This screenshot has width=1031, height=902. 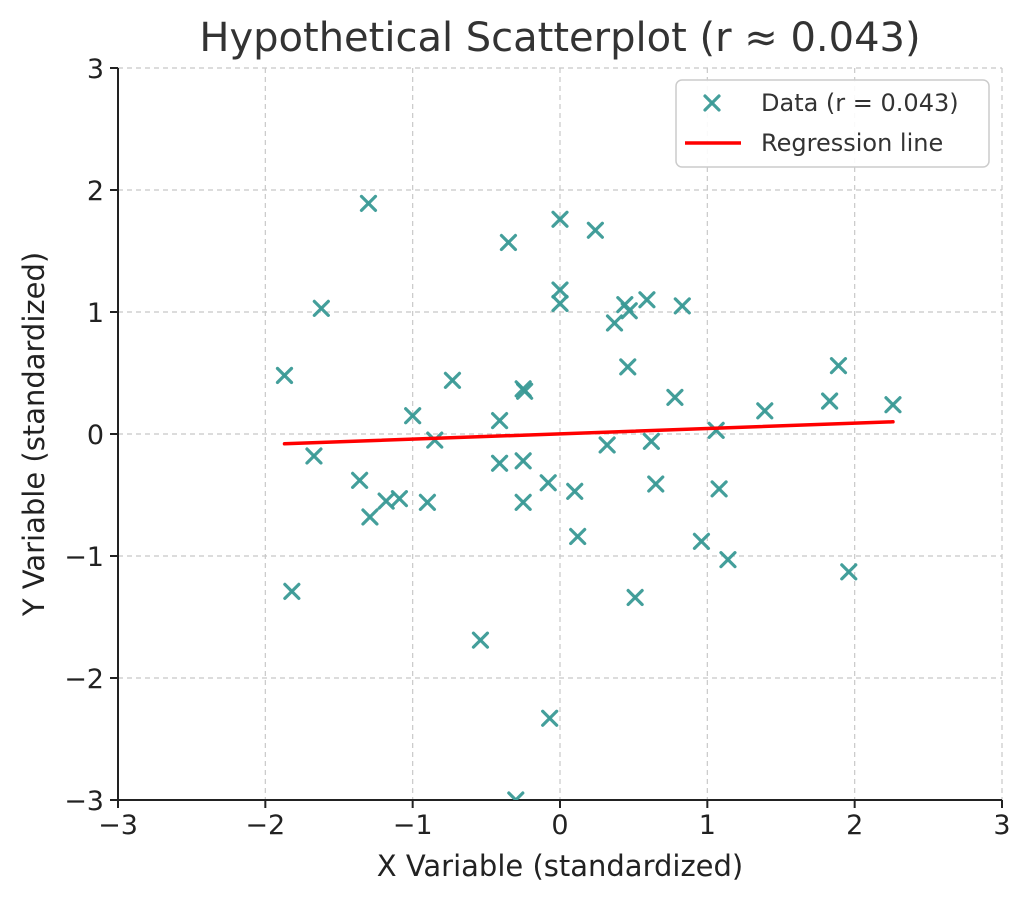 What do you see at coordinates (559, 38) in the screenshot?
I see `chart-title: Hypothetical Scatterplot (r ≈ 0.043)` at bounding box center [559, 38].